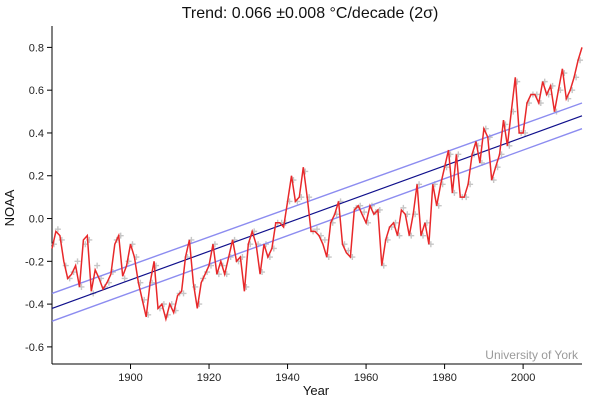 Image resolution: width=600 pixels, height=405 pixels. Describe the element at coordinates (366, 378) in the screenshot. I see `x-tick-label: 1960` at that location.